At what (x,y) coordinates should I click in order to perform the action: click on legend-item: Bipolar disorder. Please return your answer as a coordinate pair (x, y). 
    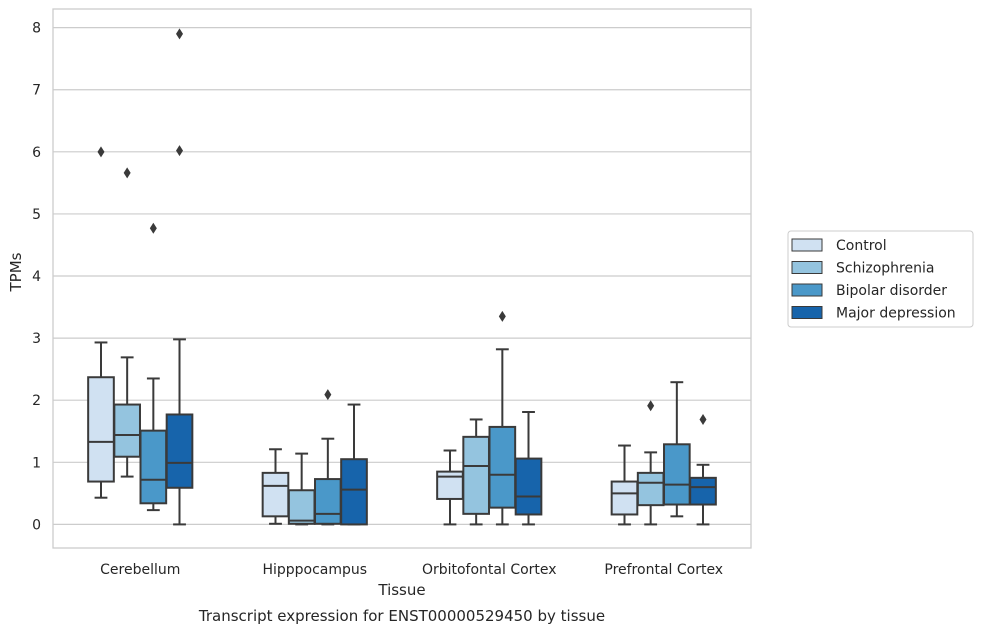
    Looking at the image, I should click on (869, 291).